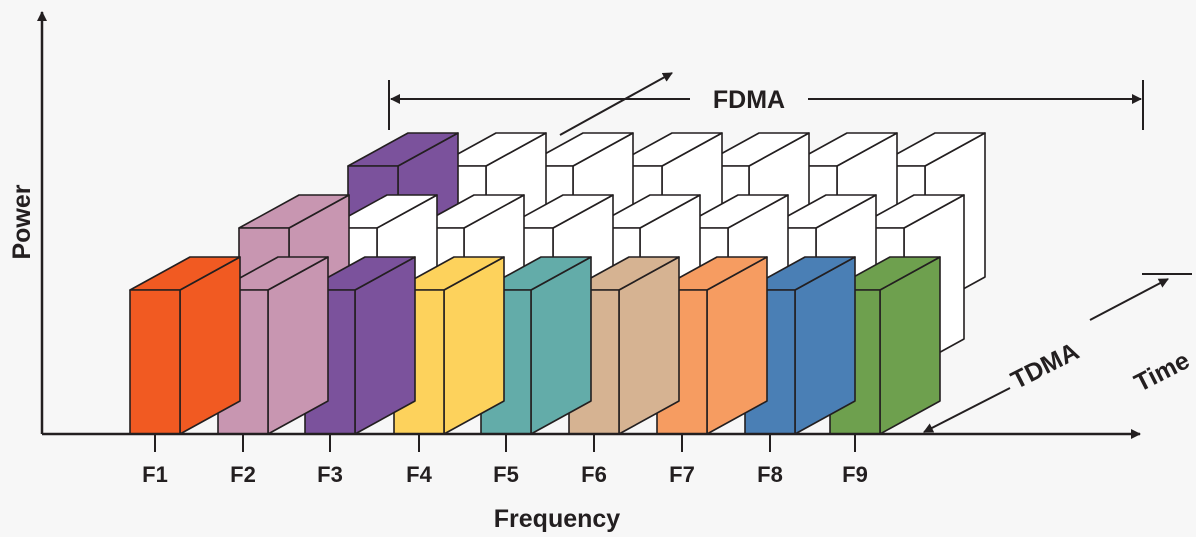 This screenshot has height=537, width=1196. What do you see at coordinates (1162, 371) in the screenshot?
I see `time-label: Time` at bounding box center [1162, 371].